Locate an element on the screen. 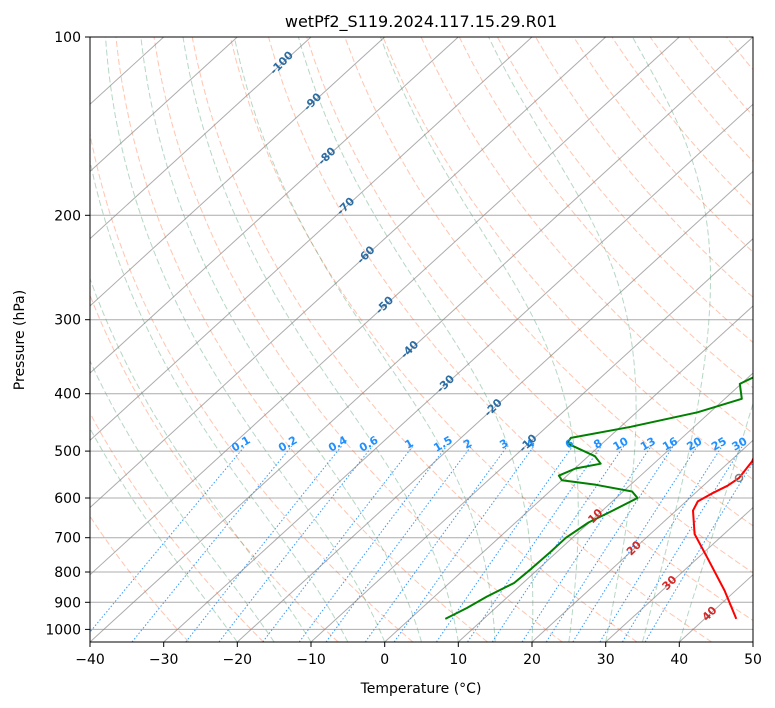 The width and height of the screenshot is (775, 708). x-tick-label: −40 is located at coordinates (90, 660).